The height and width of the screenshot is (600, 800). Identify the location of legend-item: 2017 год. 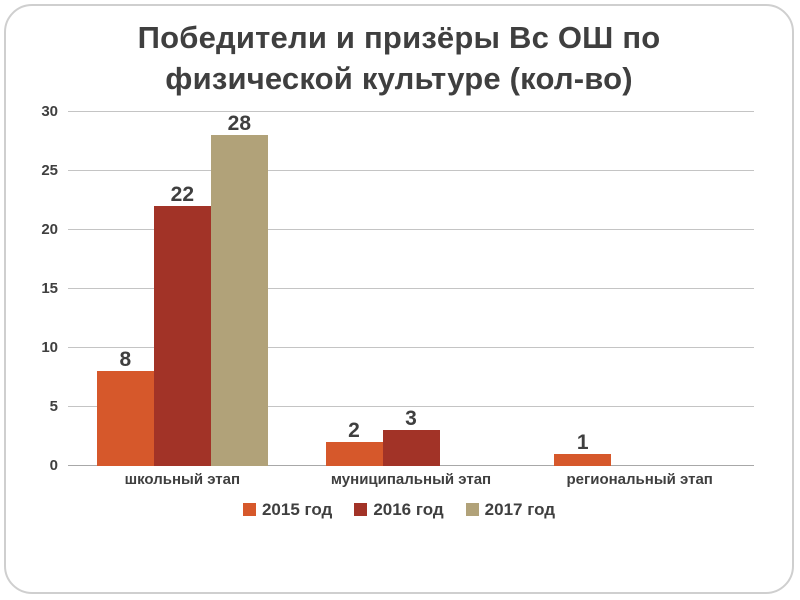
(510, 509).